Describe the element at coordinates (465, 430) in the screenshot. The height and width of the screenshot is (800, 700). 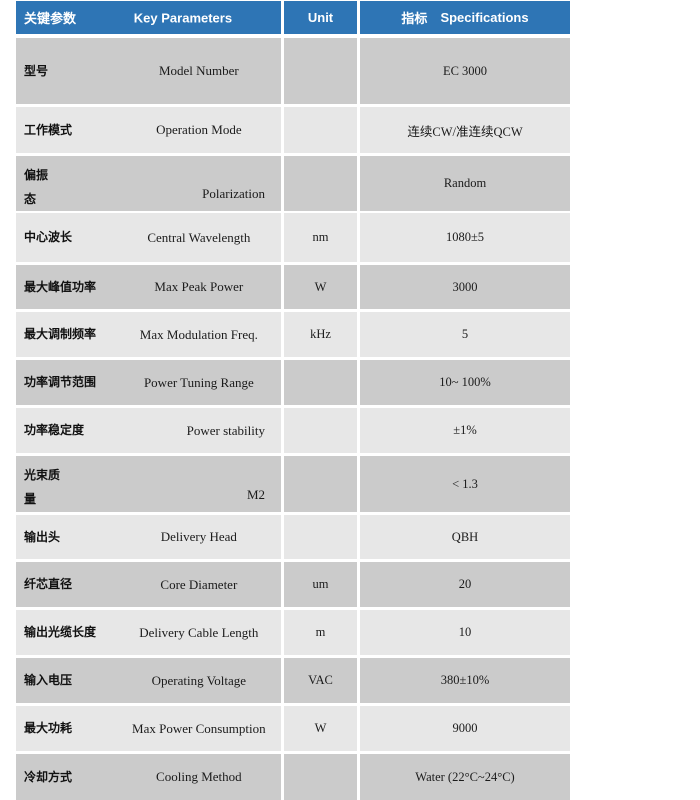
I see `specification-cell: ±1%` at that location.